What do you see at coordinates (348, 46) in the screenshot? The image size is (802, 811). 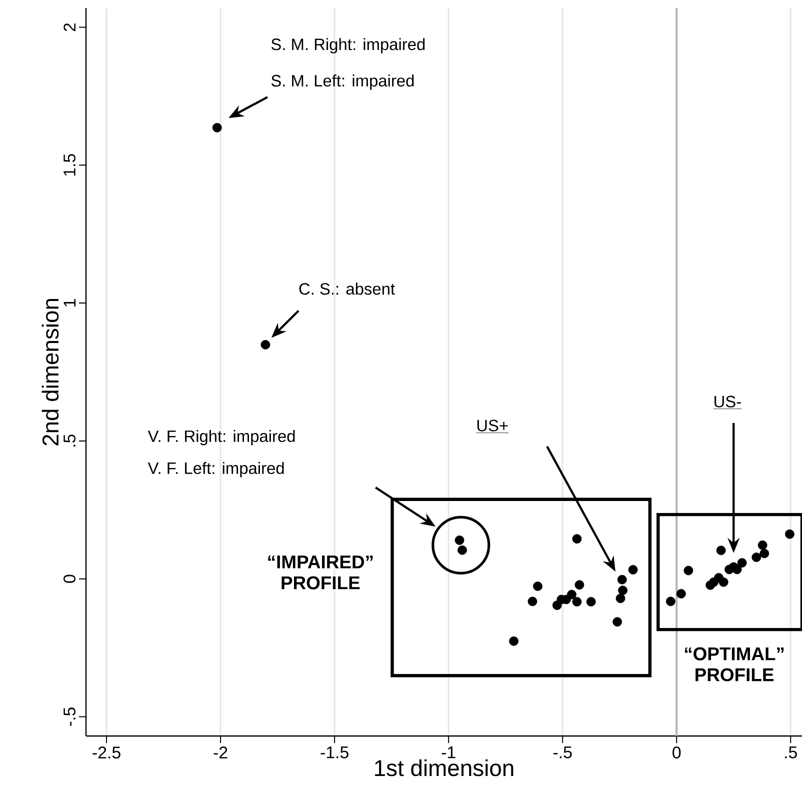 I see `annotation: S. M. Right: impaired` at bounding box center [348, 46].